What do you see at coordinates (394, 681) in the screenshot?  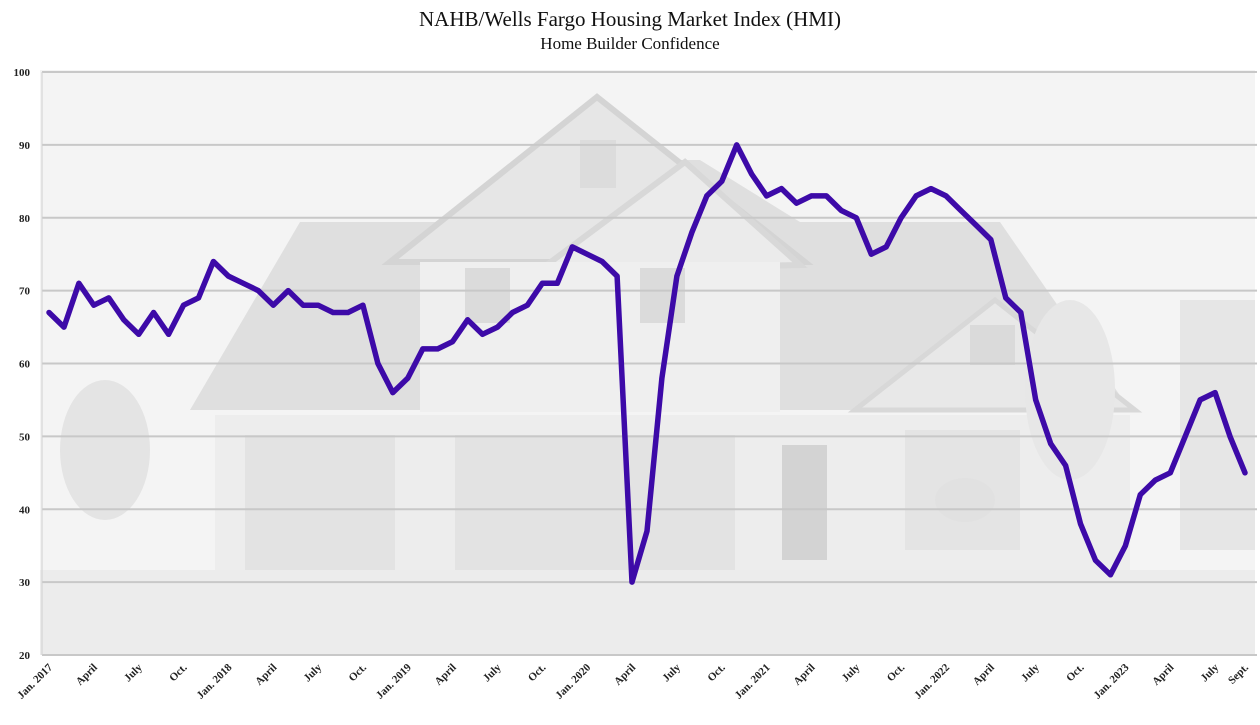 I see `x-tick-label: Jan. 2019` at bounding box center [394, 681].